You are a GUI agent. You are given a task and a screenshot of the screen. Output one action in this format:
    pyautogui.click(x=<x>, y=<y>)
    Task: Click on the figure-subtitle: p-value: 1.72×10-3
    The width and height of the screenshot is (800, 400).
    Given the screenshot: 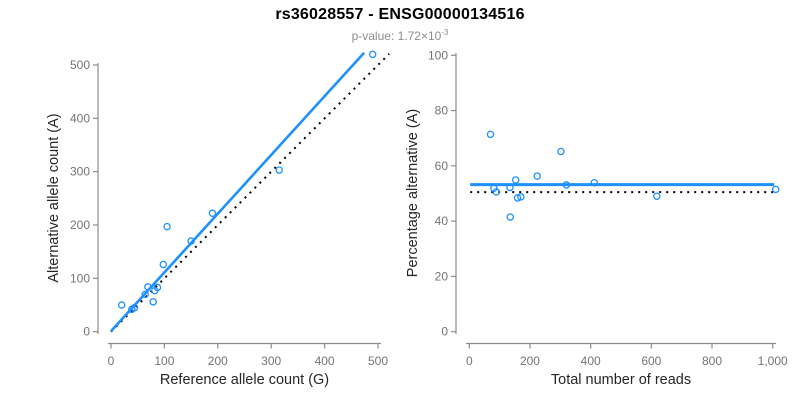 What is the action you would take?
    pyautogui.click(x=400, y=35)
    